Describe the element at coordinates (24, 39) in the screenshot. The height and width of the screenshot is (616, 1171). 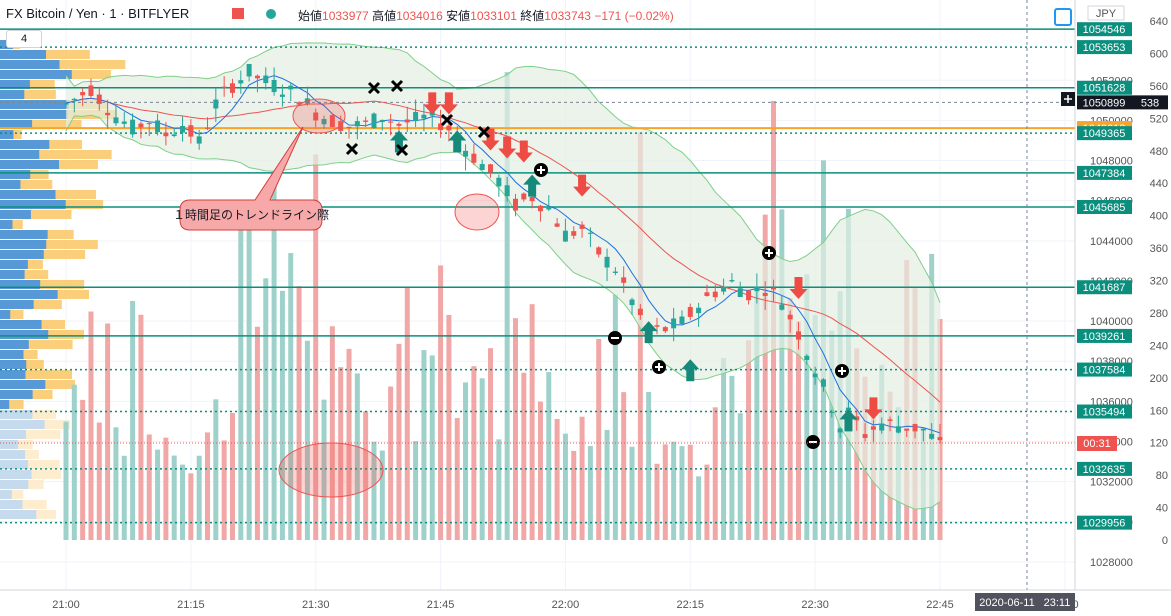
I see `interval-badge: 4` at that location.